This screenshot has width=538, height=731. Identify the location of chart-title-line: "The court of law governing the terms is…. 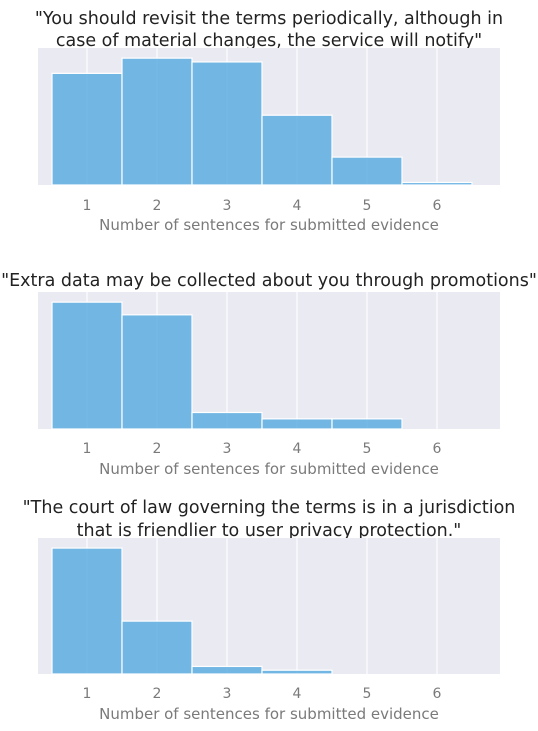
(269, 508).